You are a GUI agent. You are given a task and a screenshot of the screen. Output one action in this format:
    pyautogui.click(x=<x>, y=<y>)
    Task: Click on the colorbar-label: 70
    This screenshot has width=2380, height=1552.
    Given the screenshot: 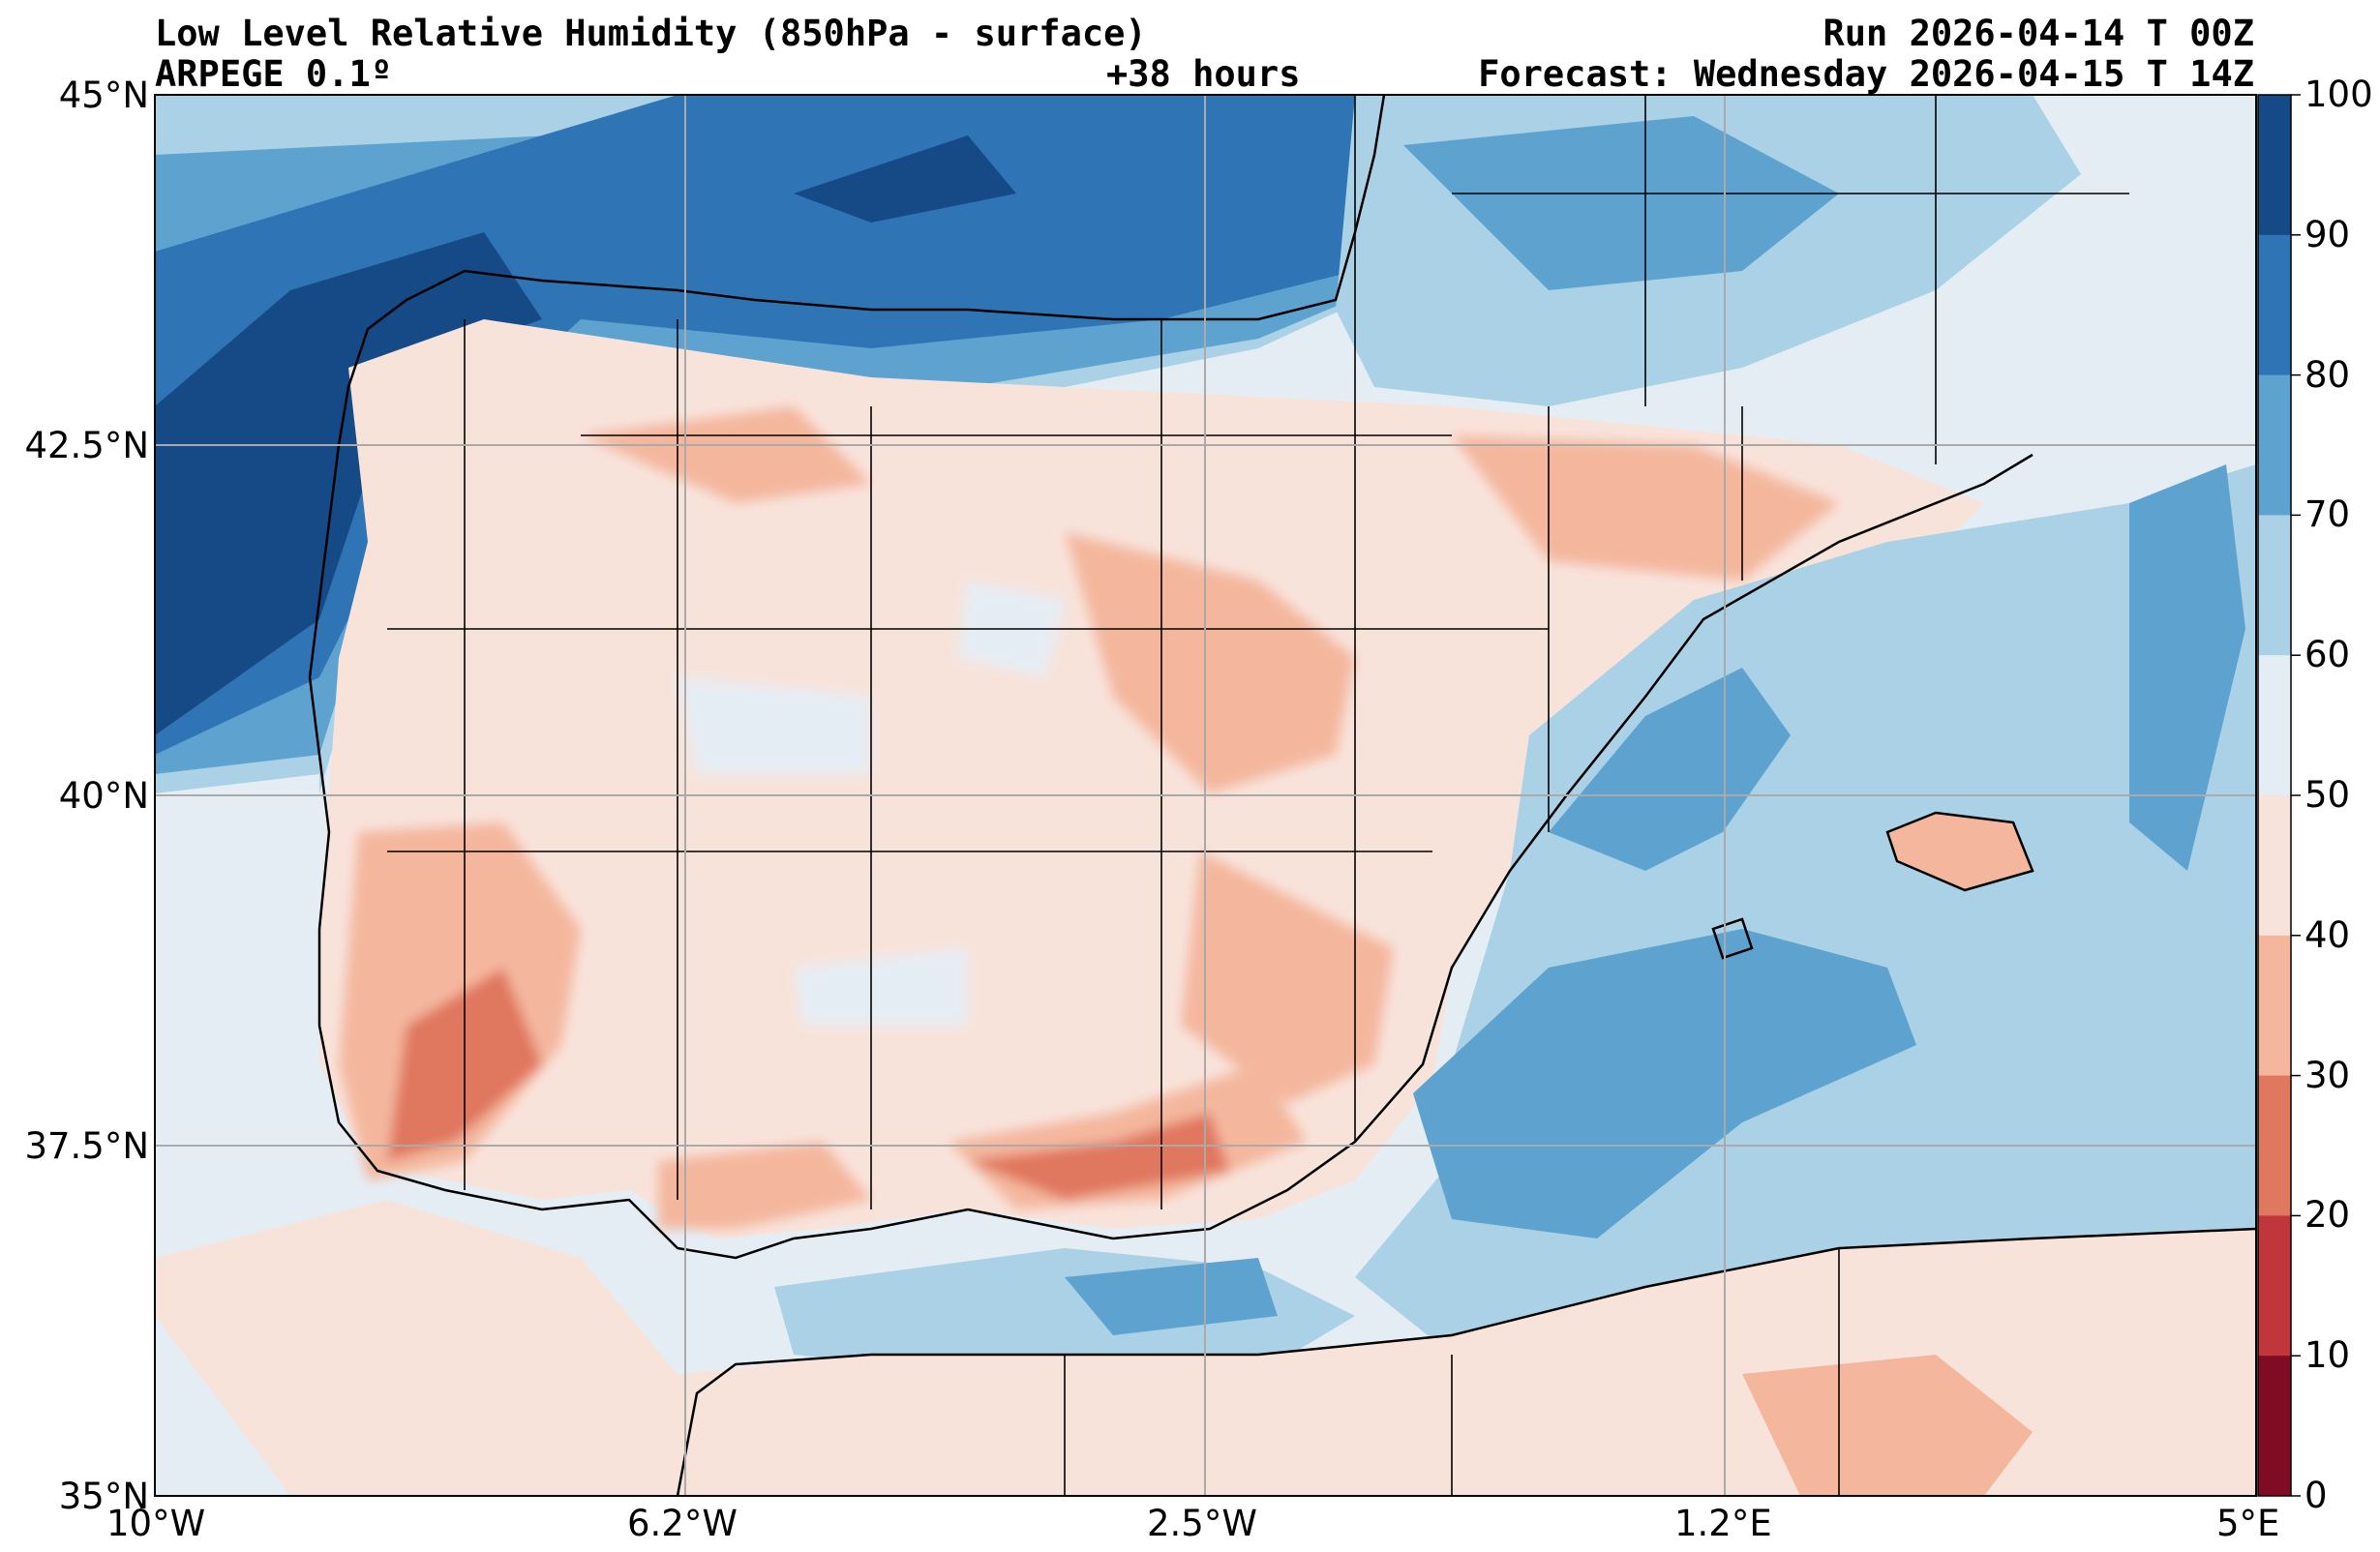 What is the action you would take?
    pyautogui.click(x=2328, y=514)
    